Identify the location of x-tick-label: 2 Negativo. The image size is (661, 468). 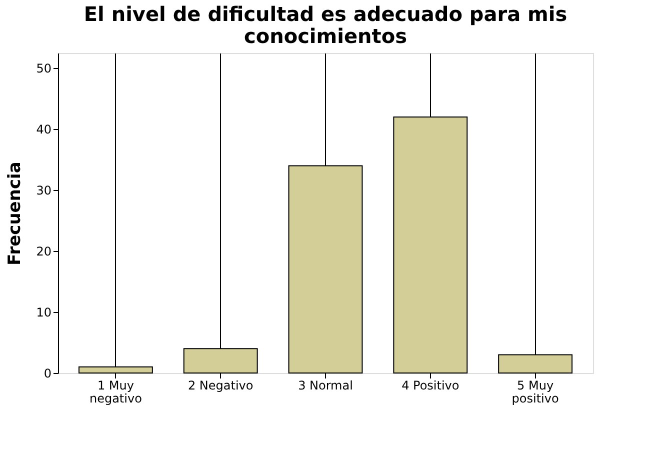
(221, 385).